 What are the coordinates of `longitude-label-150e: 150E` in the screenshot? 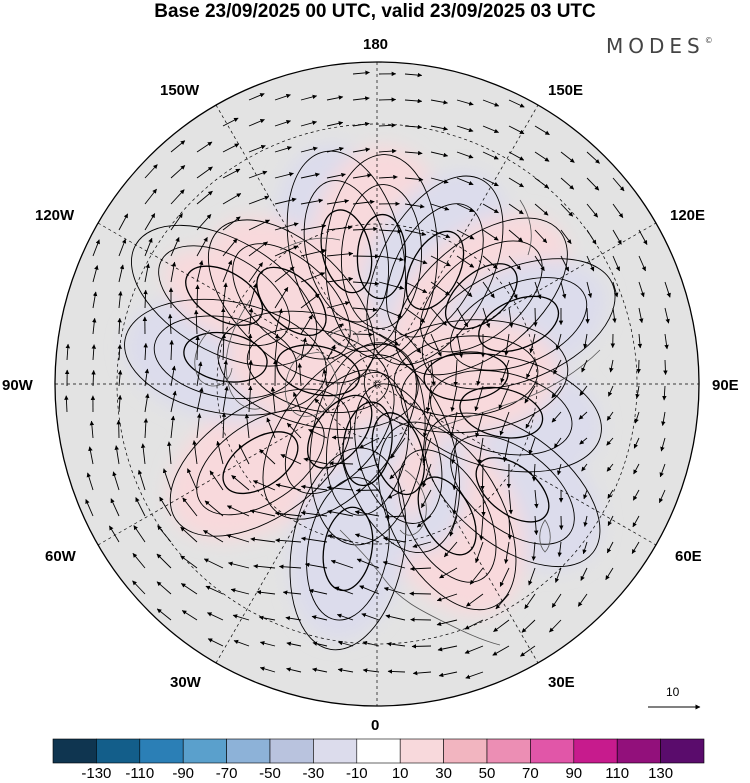 It's located at (566, 90).